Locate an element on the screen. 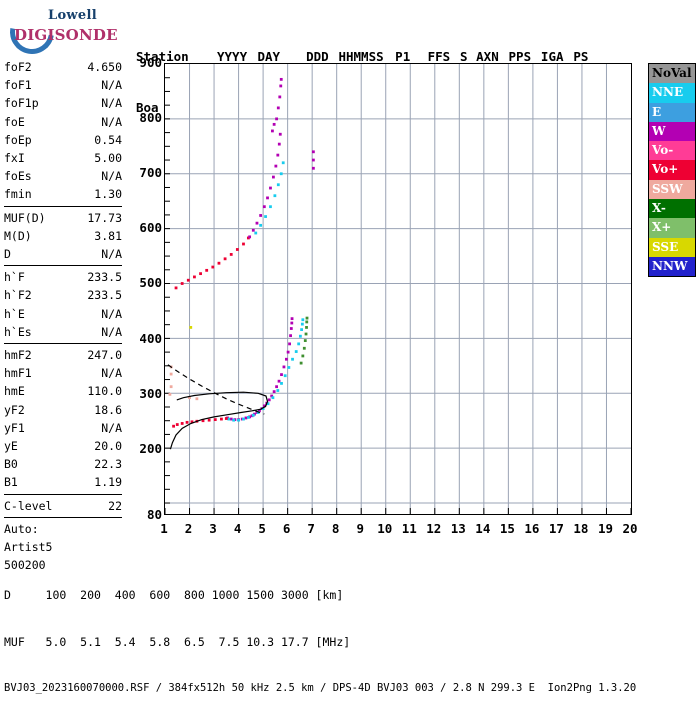  param-row: MUF(D) 17.73 is located at coordinates (63, 218).